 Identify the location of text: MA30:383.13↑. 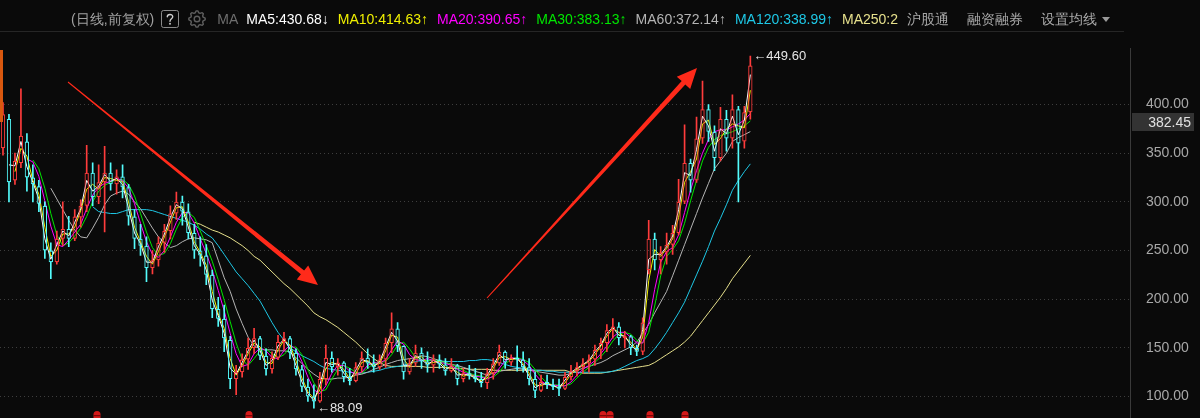
(581, 19).